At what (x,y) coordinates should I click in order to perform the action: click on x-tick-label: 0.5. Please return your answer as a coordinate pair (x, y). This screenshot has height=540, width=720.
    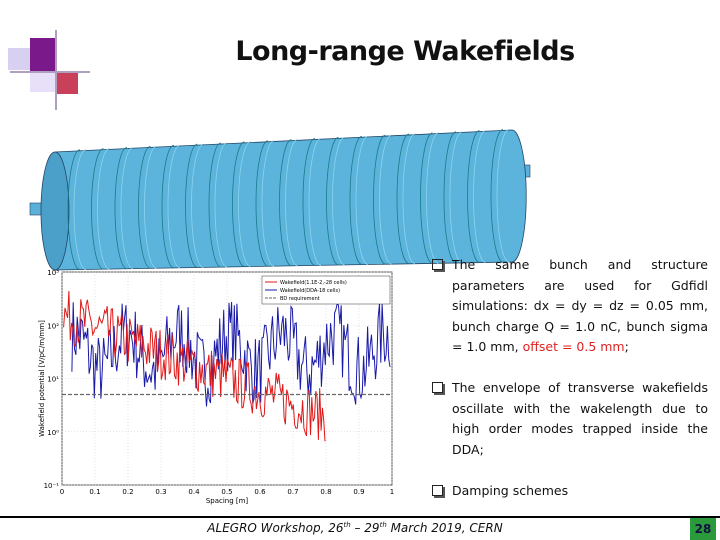
    Looking at the image, I should click on (226, 492).